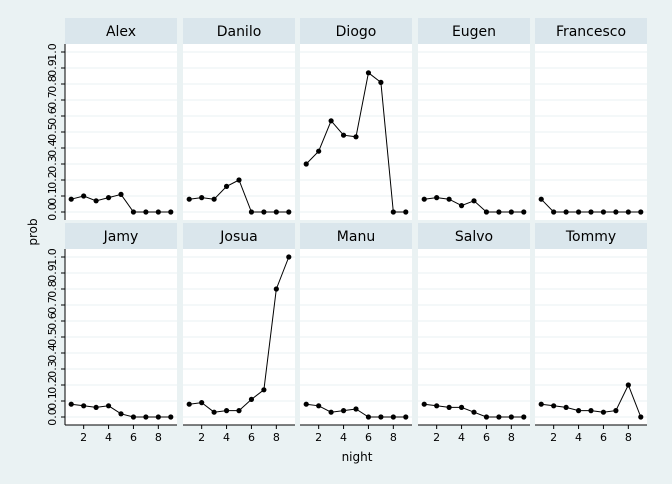 The width and height of the screenshot is (672, 484). I want to click on y-tick-label: 0.9, so click(52, 68).